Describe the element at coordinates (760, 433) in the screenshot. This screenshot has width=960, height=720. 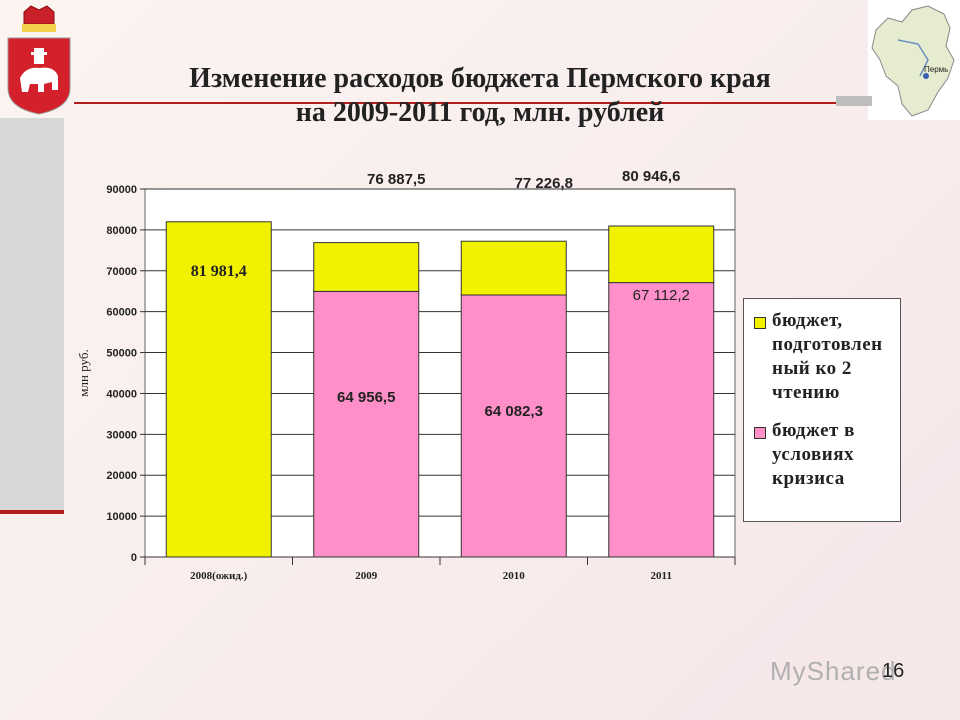
I see `legend-swatch-pink` at that location.